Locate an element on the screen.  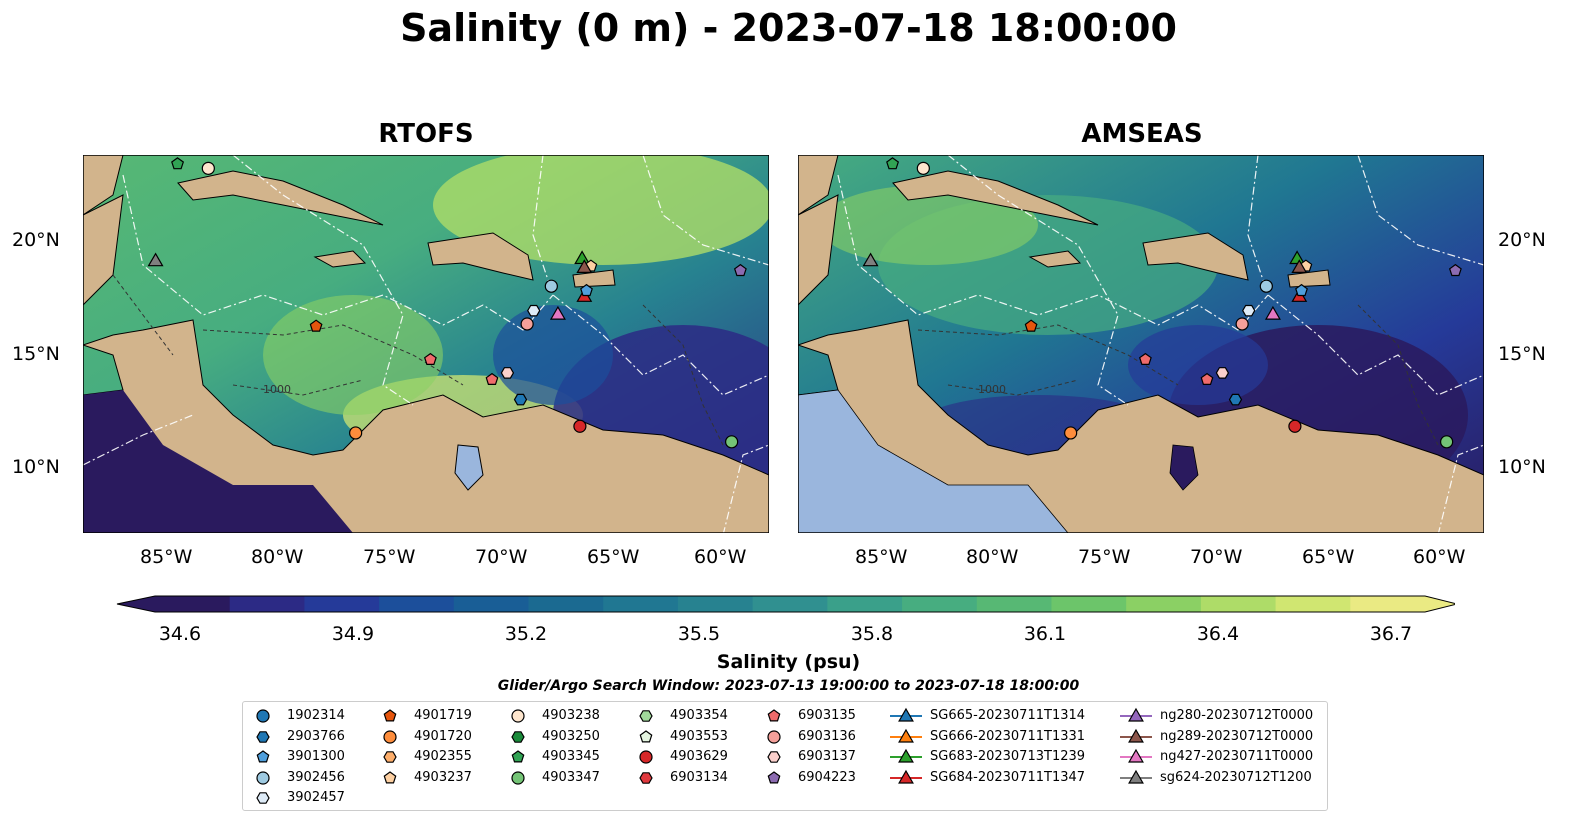
colorbar is located at coordinates (785, 604).